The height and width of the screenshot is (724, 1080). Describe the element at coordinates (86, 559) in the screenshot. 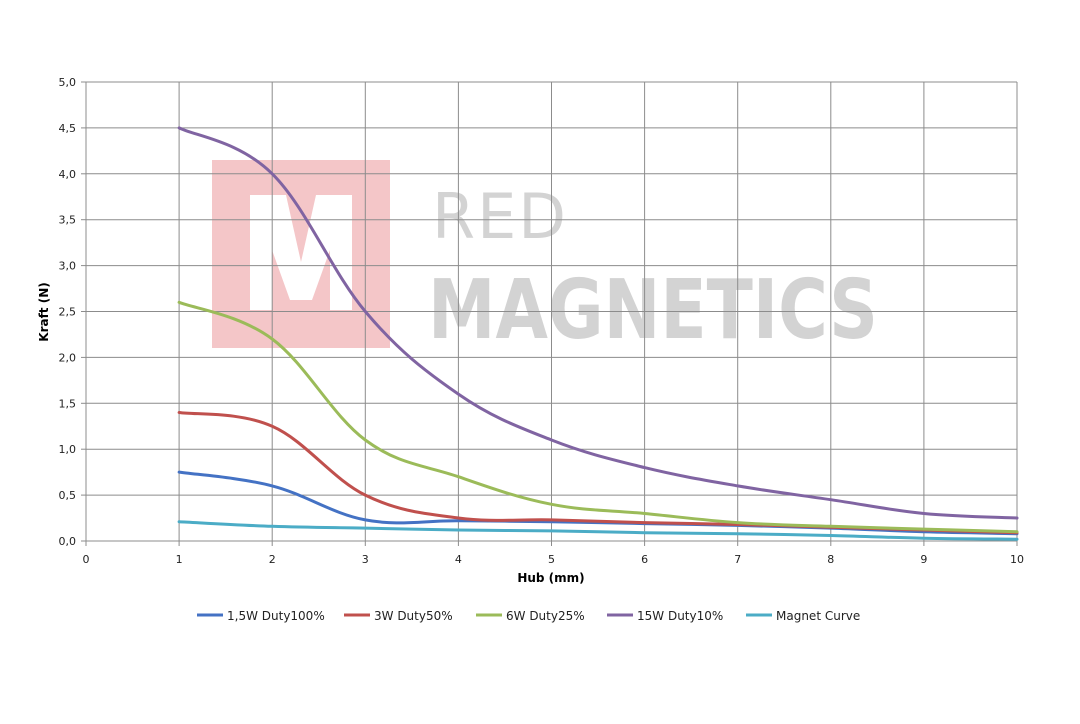

I see `x-tick-label: 0` at that location.